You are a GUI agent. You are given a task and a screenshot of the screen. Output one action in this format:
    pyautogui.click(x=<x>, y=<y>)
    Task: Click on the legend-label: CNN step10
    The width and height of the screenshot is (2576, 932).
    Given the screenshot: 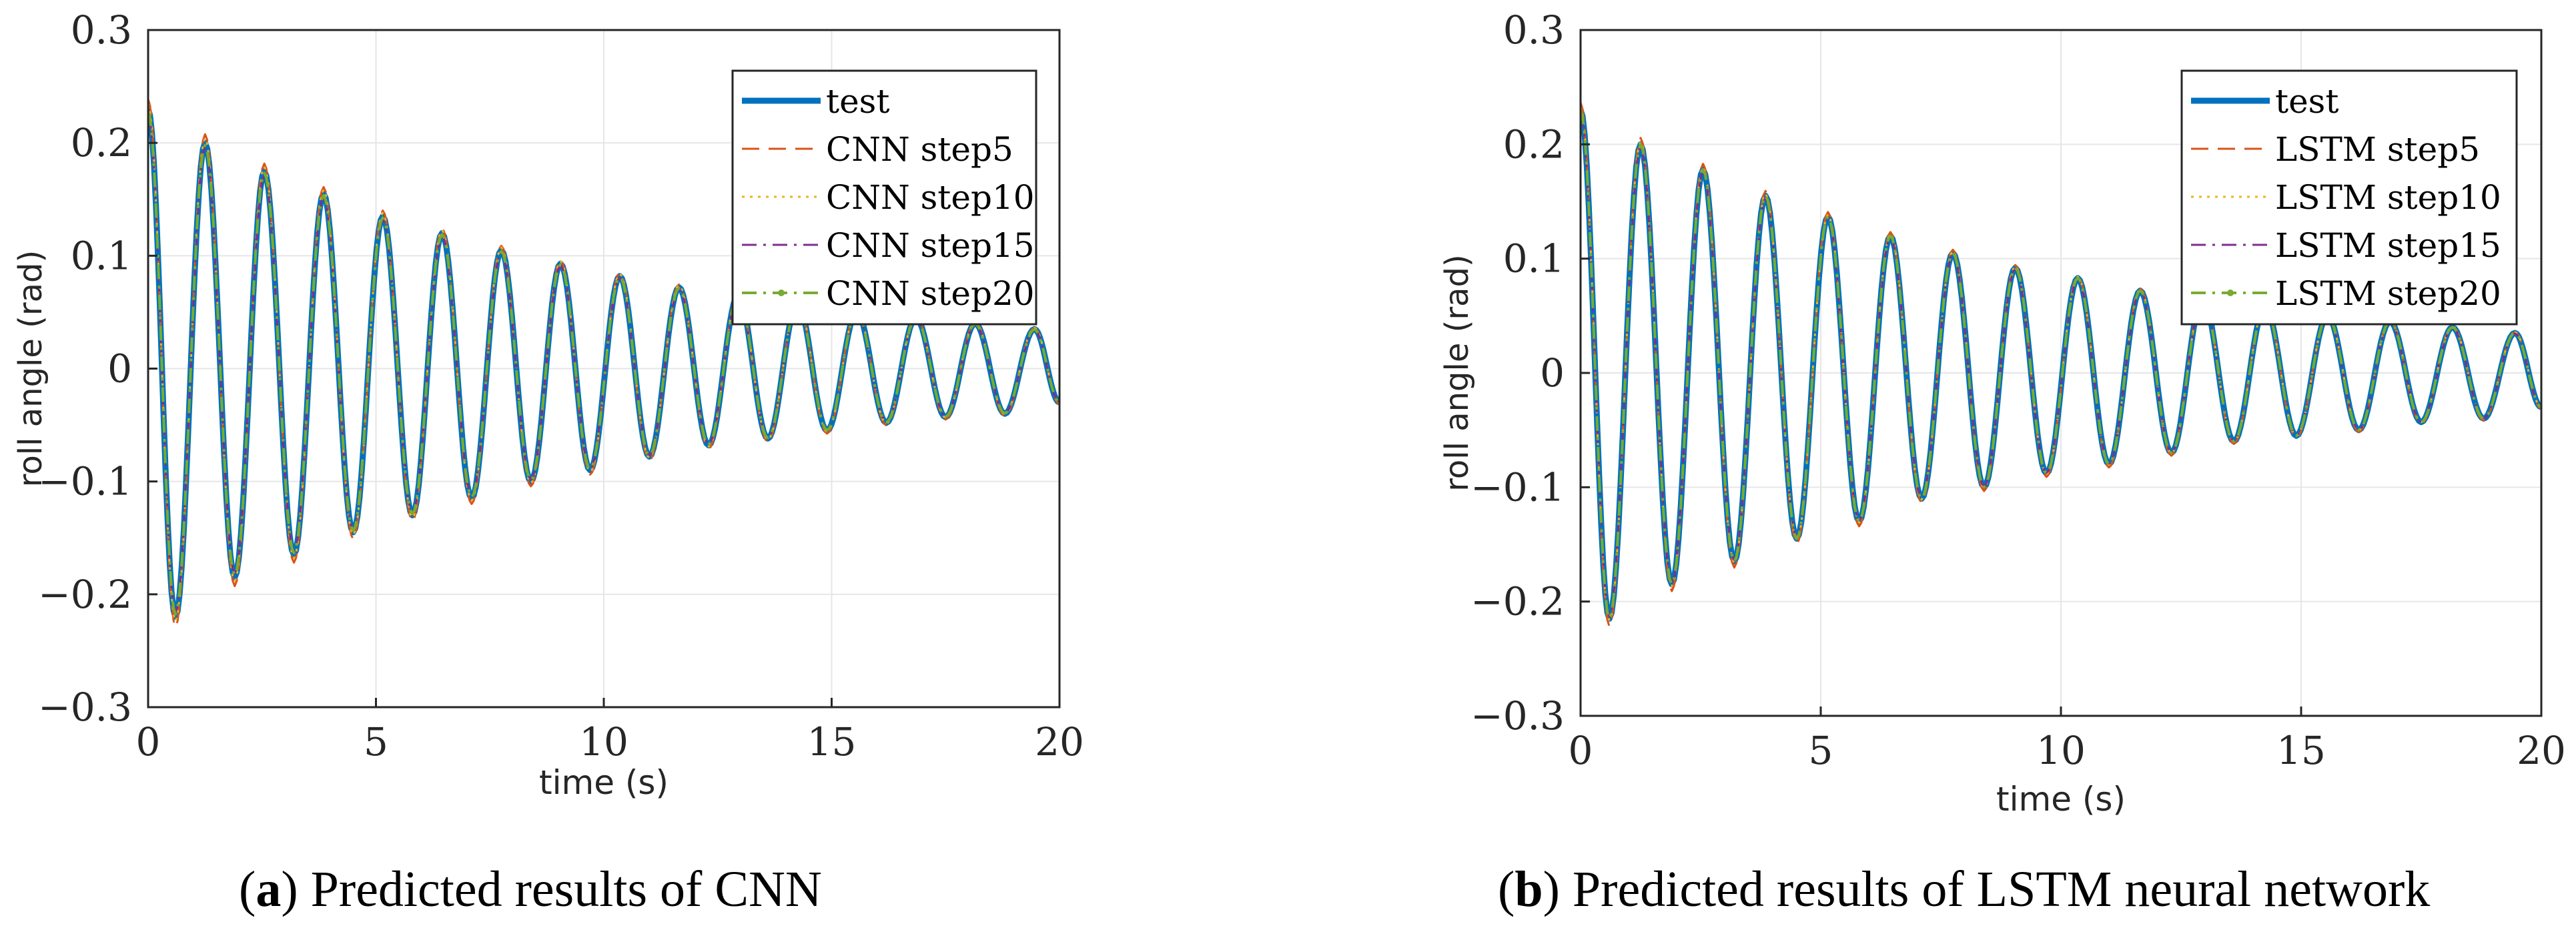 What is the action you would take?
    pyautogui.click(x=930, y=197)
    